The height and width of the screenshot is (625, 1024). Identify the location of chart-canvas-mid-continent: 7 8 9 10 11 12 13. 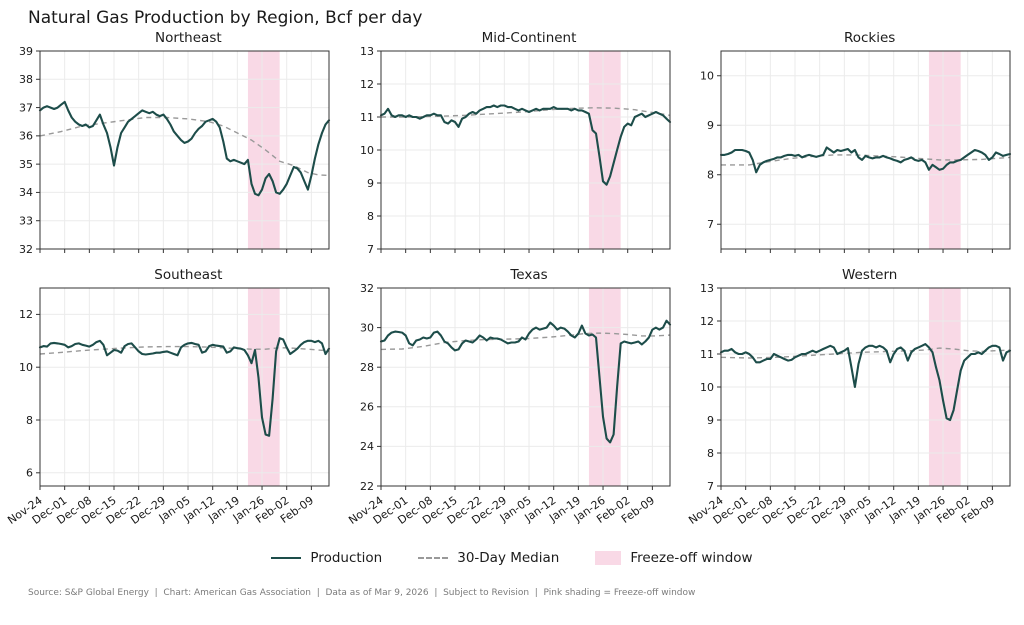
(510, 153).